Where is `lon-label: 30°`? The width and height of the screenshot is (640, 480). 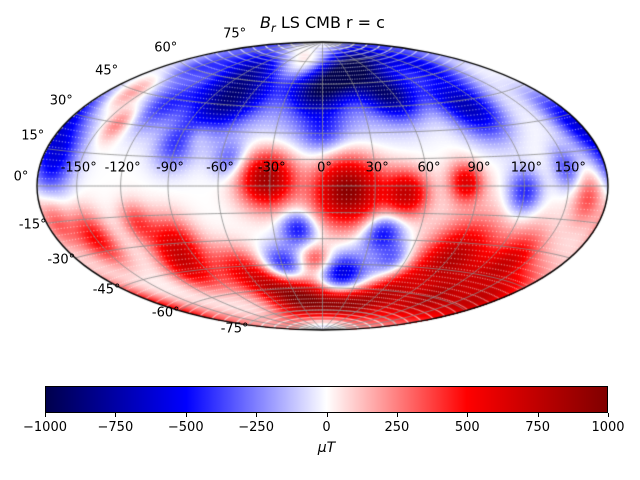
lon-label: 30° is located at coordinates (377, 168).